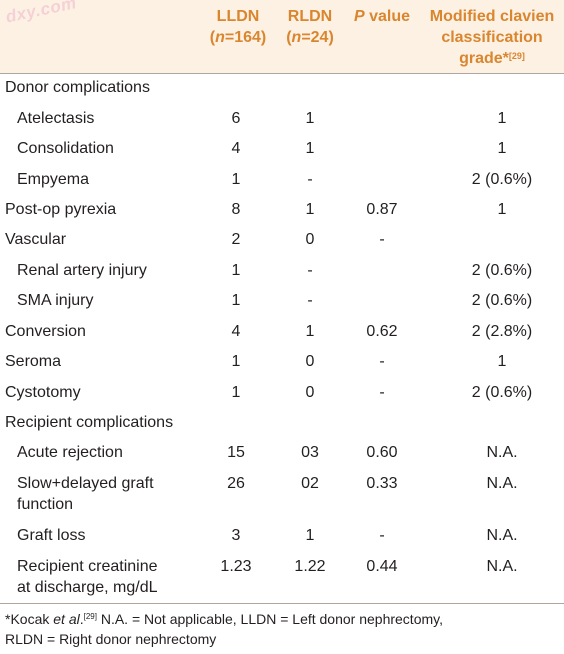  Describe the element at coordinates (310, 37) in the screenshot. I see `header-rldn-n: (n=24)` at that location.